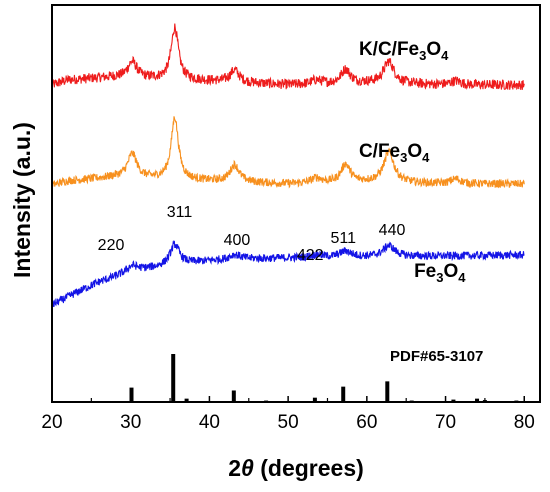 The height and width of the screenshot is (492, 550). I want to click on series-label-part: C/Fe, so click(379, 151).